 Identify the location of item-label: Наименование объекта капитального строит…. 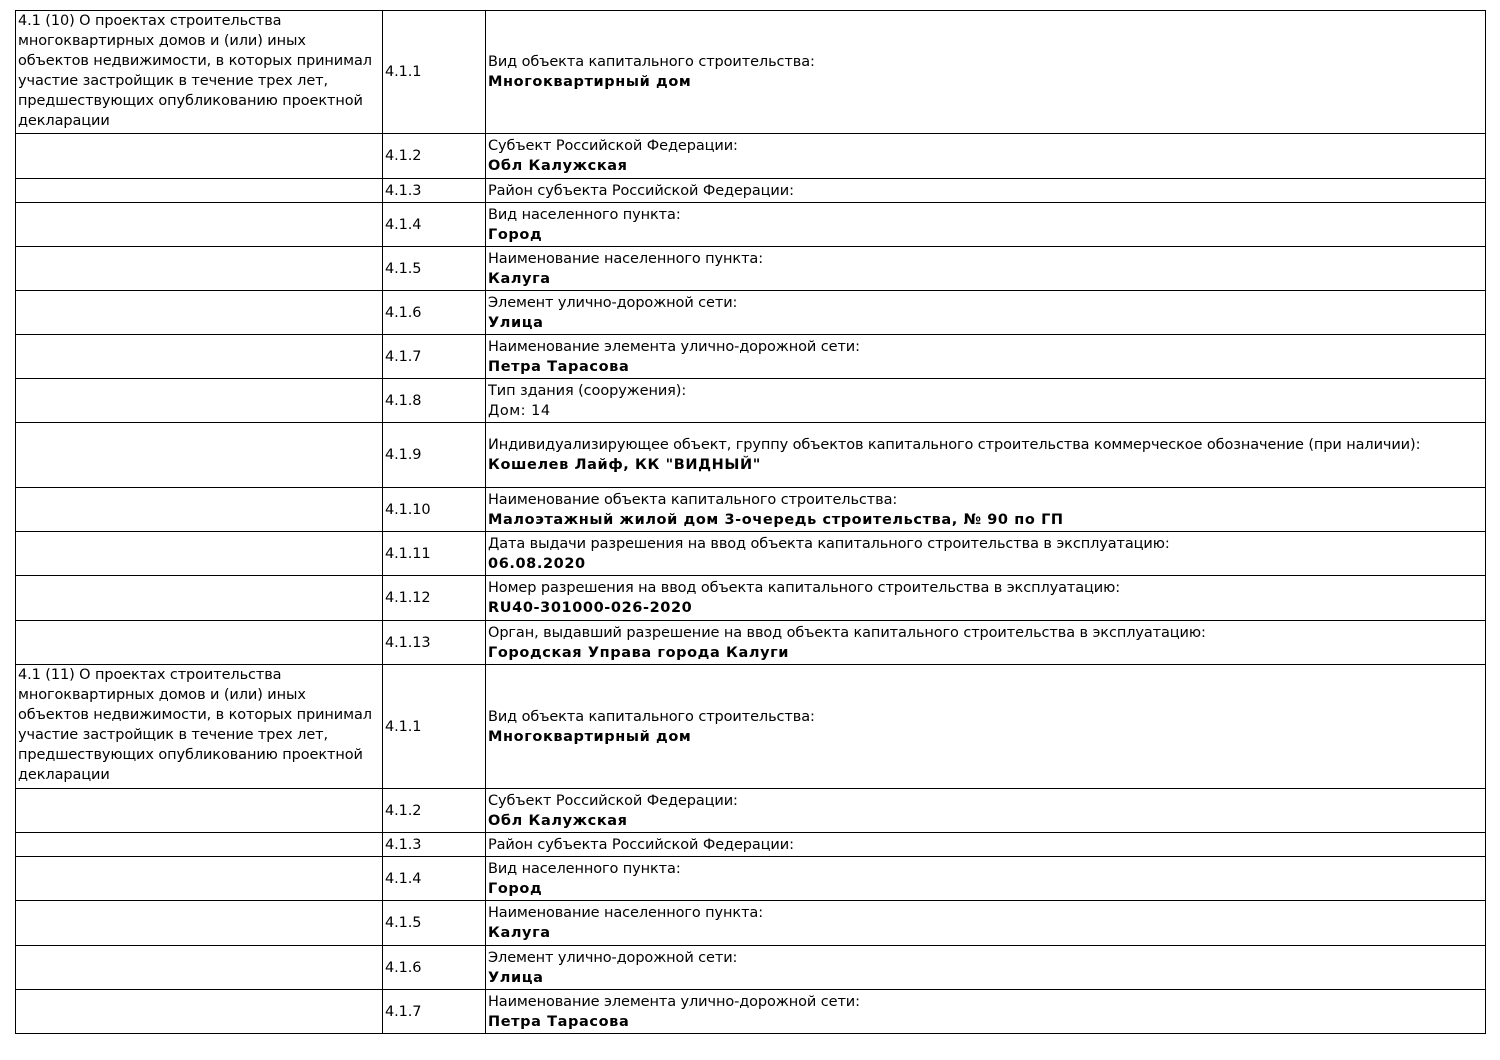
(693, 499).